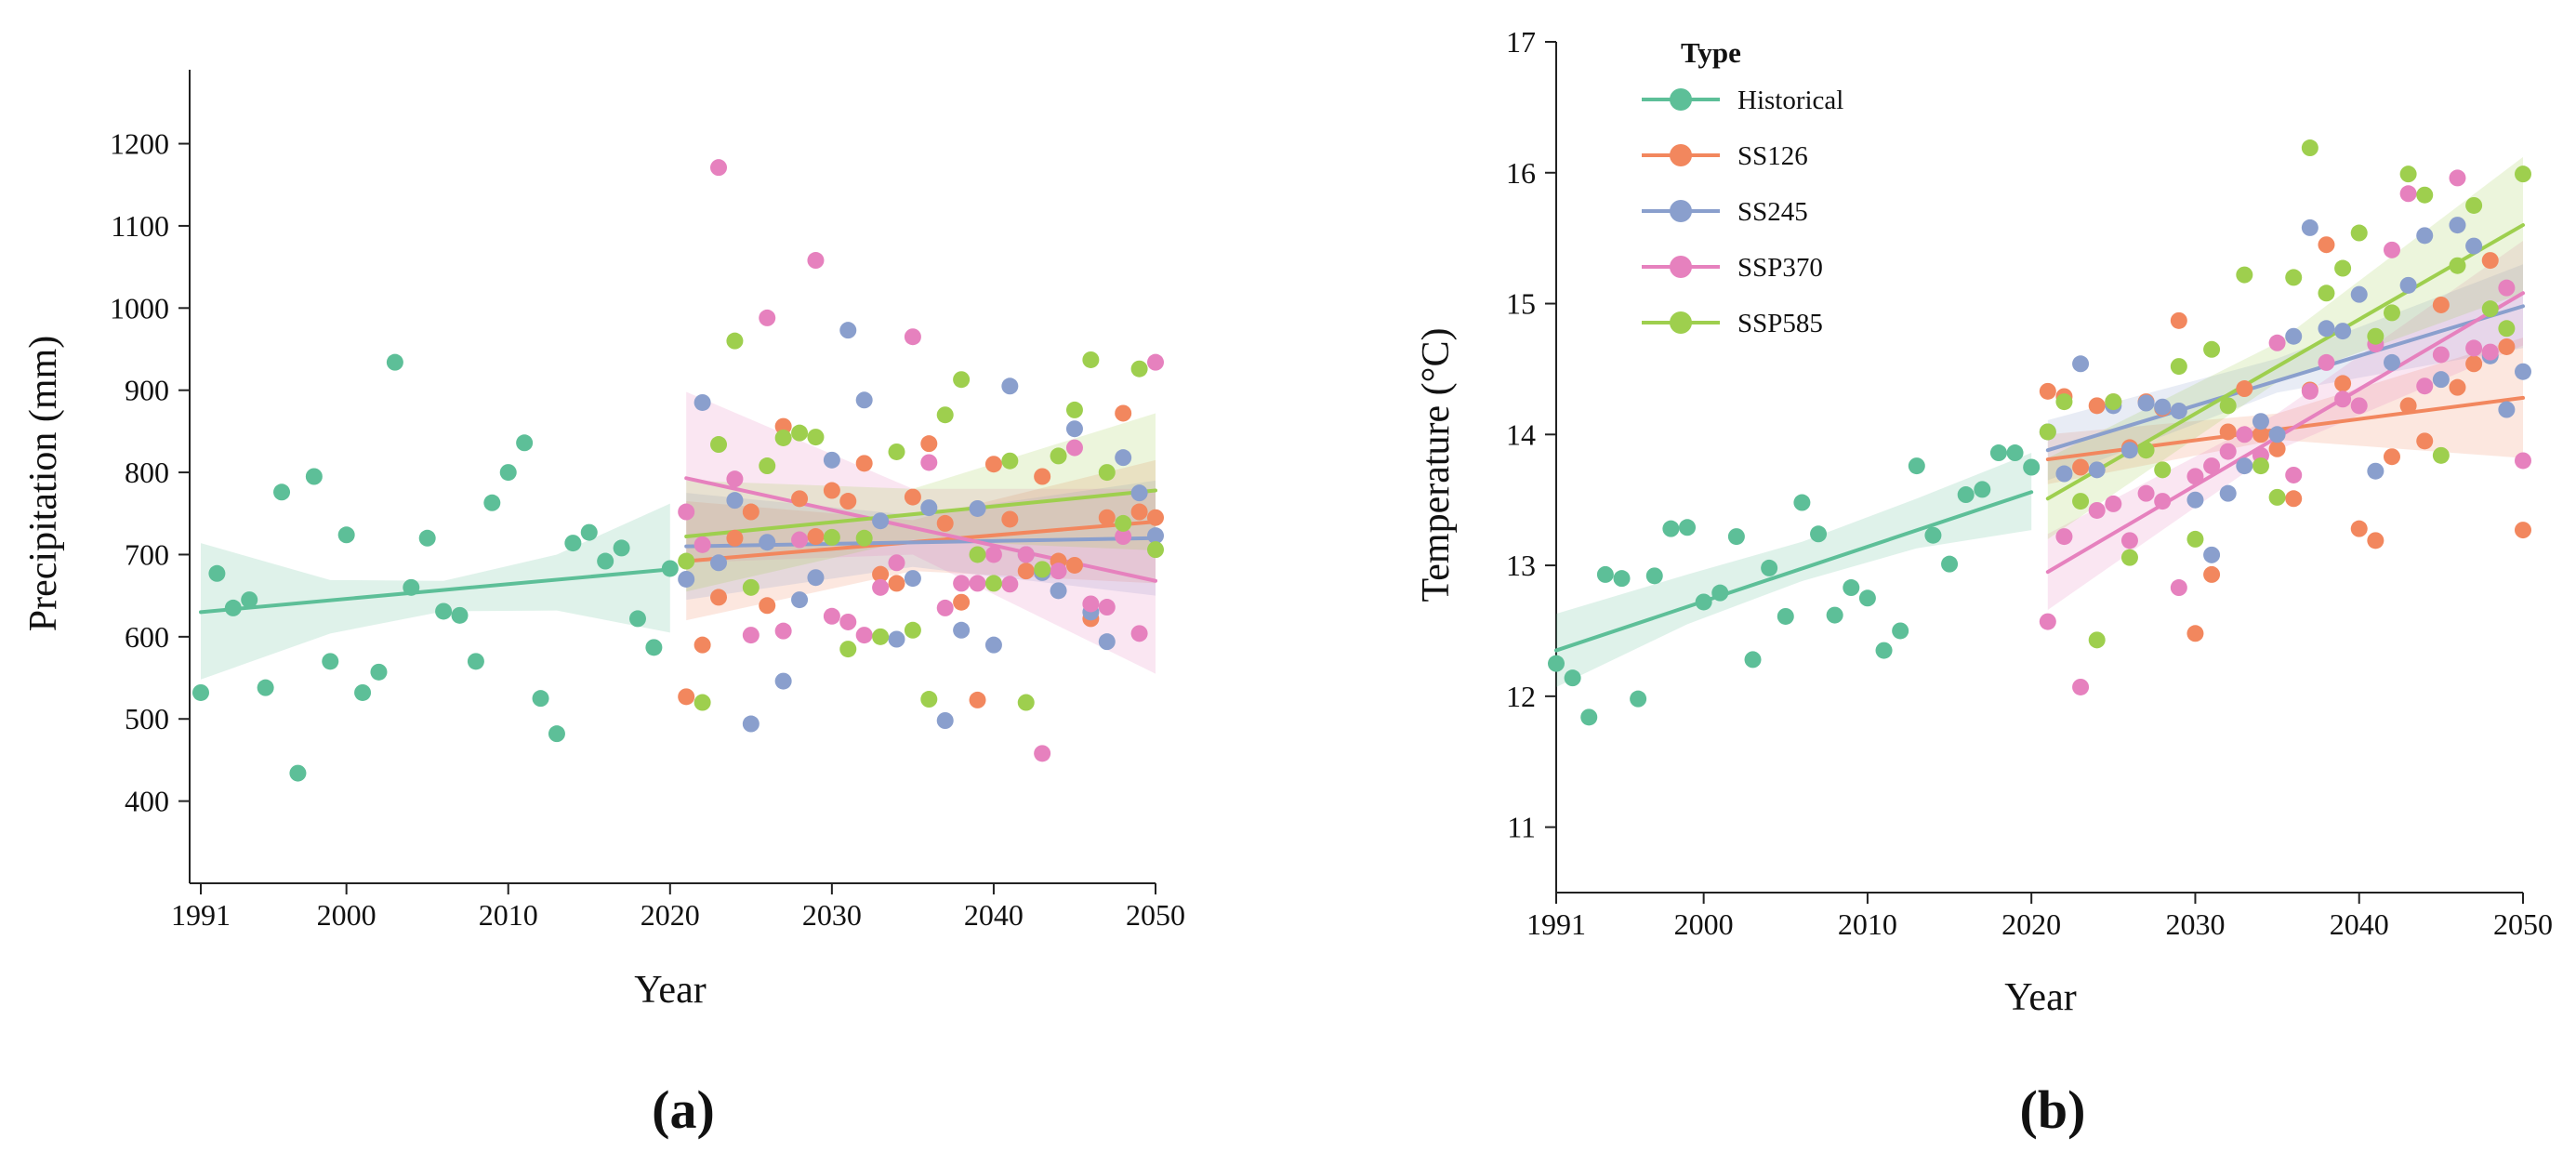 This screenshot has width=2576, height=1165. I want to click on legend-label: Historical, so click(1790, 101).